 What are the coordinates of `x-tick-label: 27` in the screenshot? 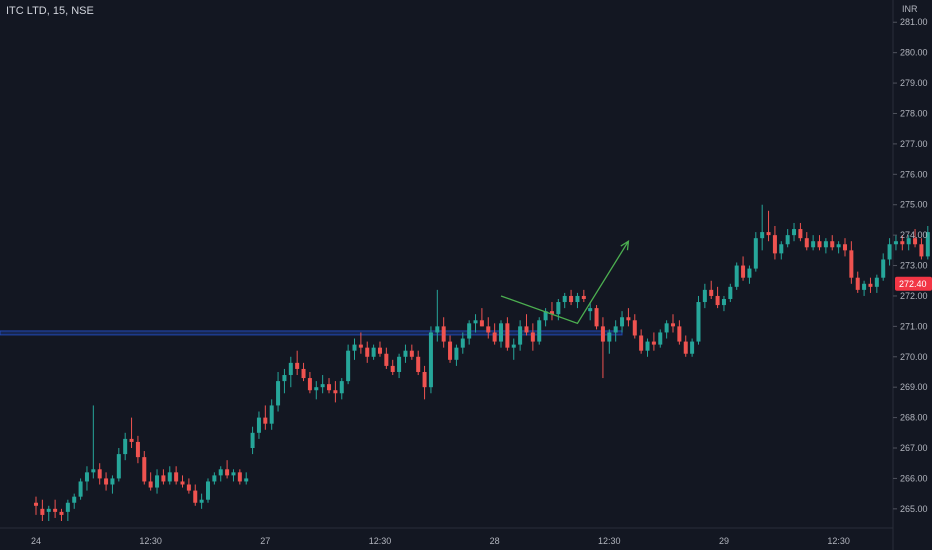 It's located at (265, 541).